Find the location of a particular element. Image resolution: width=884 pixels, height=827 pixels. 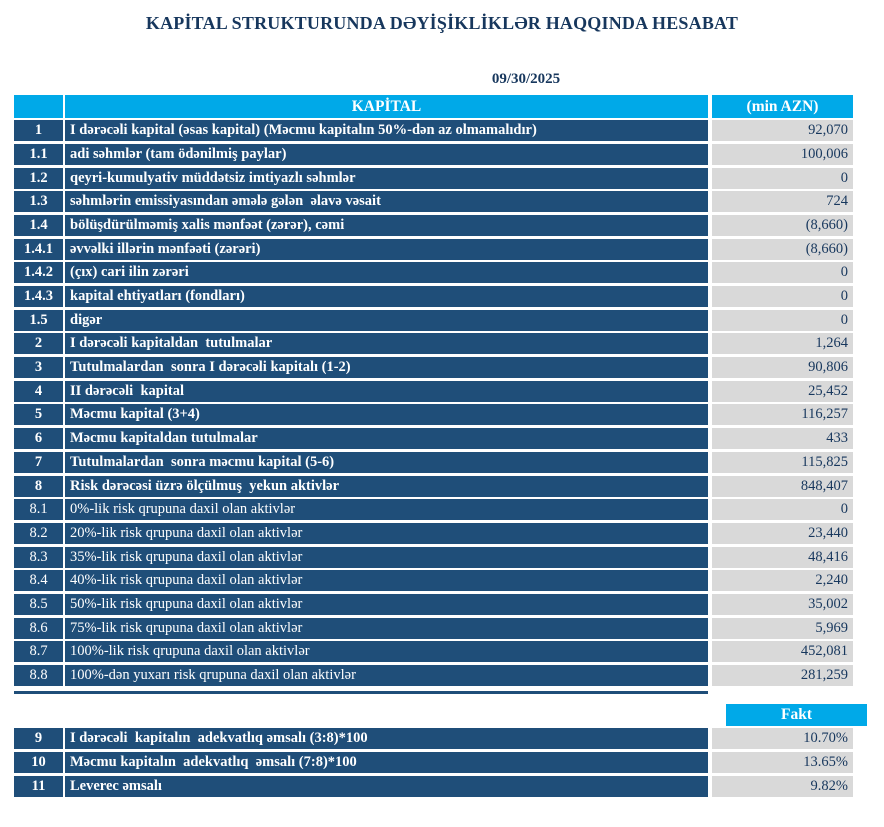

row-value: 25,452 is located at coordinates (782, 391).